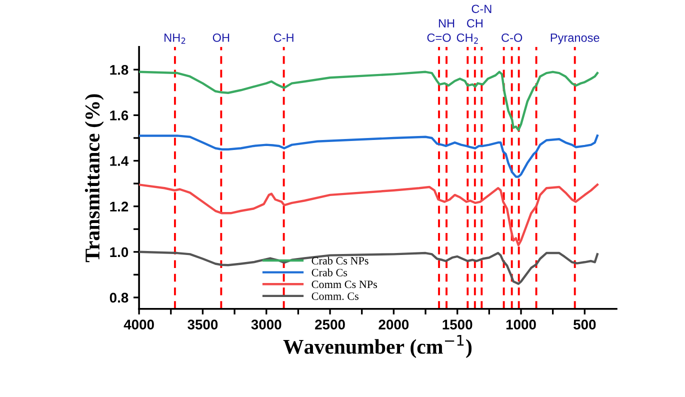 The image size is (685, 397). I want to click on ref-line-label: NH, so click(446, 23).